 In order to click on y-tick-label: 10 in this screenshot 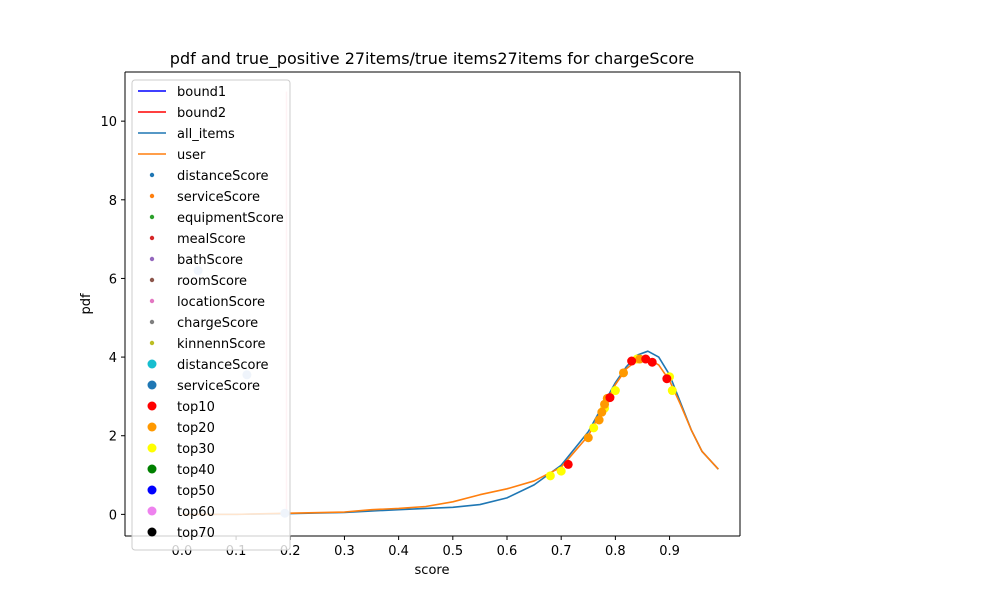, I will do `click(108, 122)`.